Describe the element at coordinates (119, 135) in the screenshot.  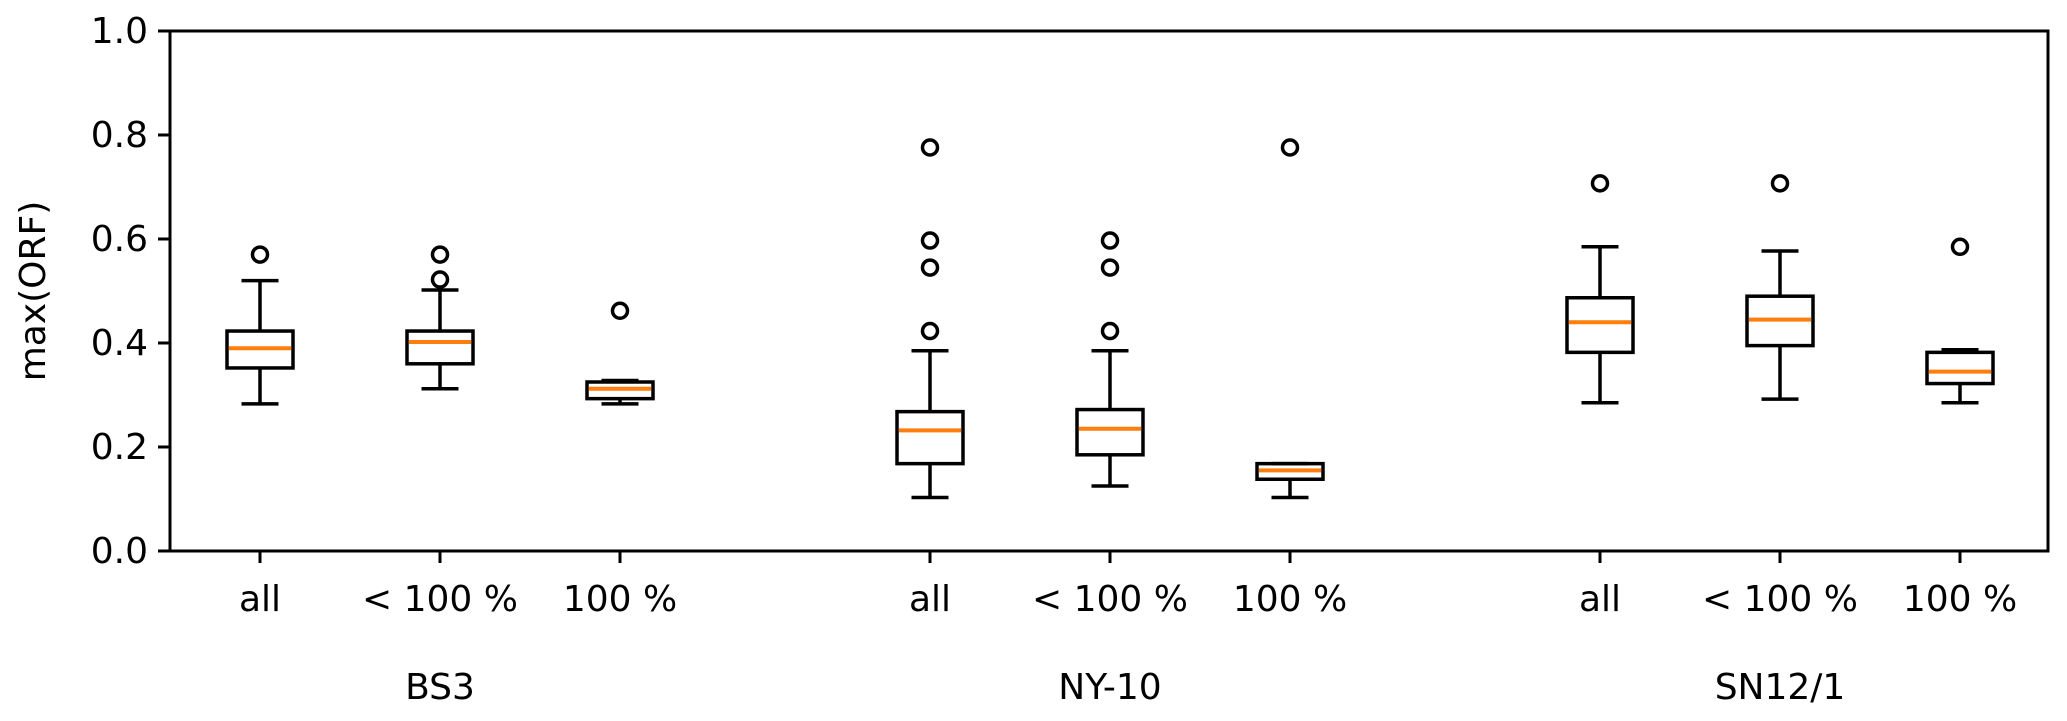
I see `y-tick-label: 0.8` at that location.